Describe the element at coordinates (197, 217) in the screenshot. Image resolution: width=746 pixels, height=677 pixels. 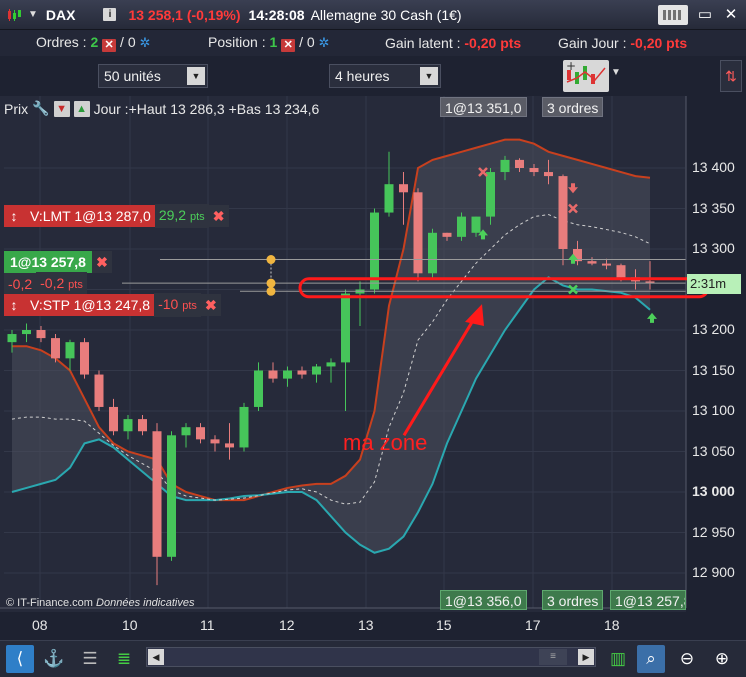
I see `limit-order-pts-unit: pts` at that location.